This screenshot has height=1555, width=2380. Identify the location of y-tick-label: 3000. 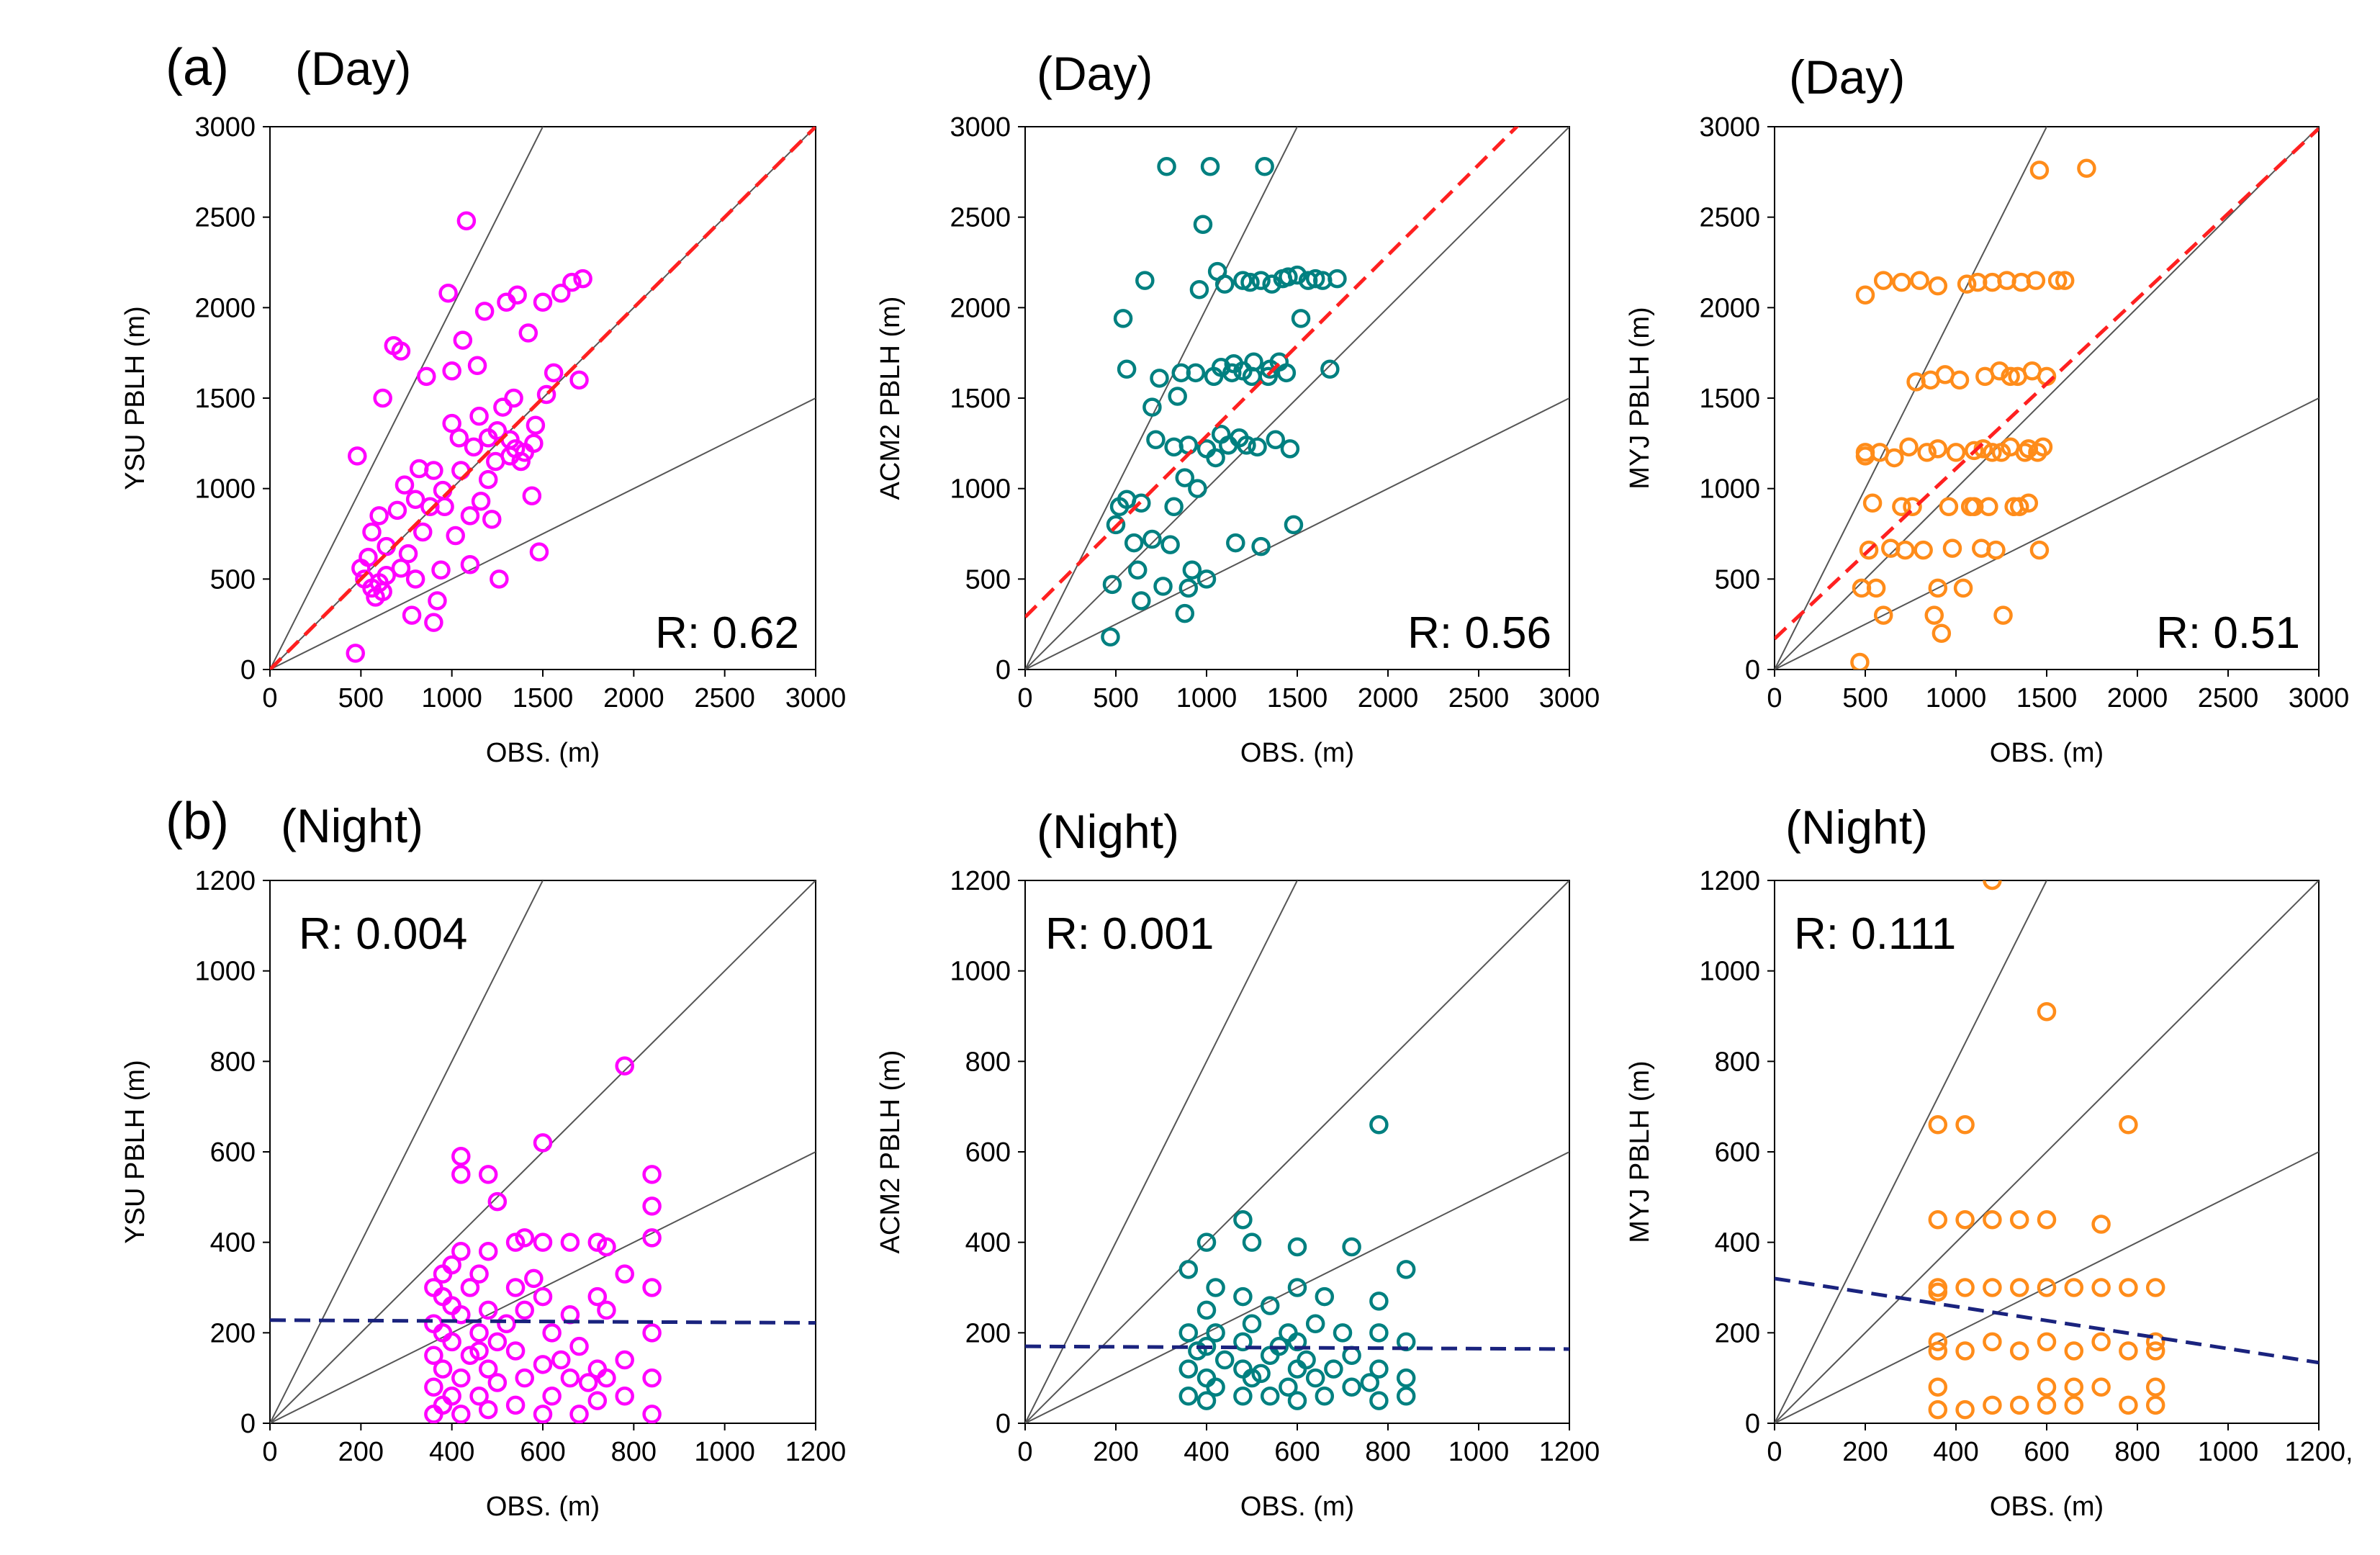
(1729, 128).